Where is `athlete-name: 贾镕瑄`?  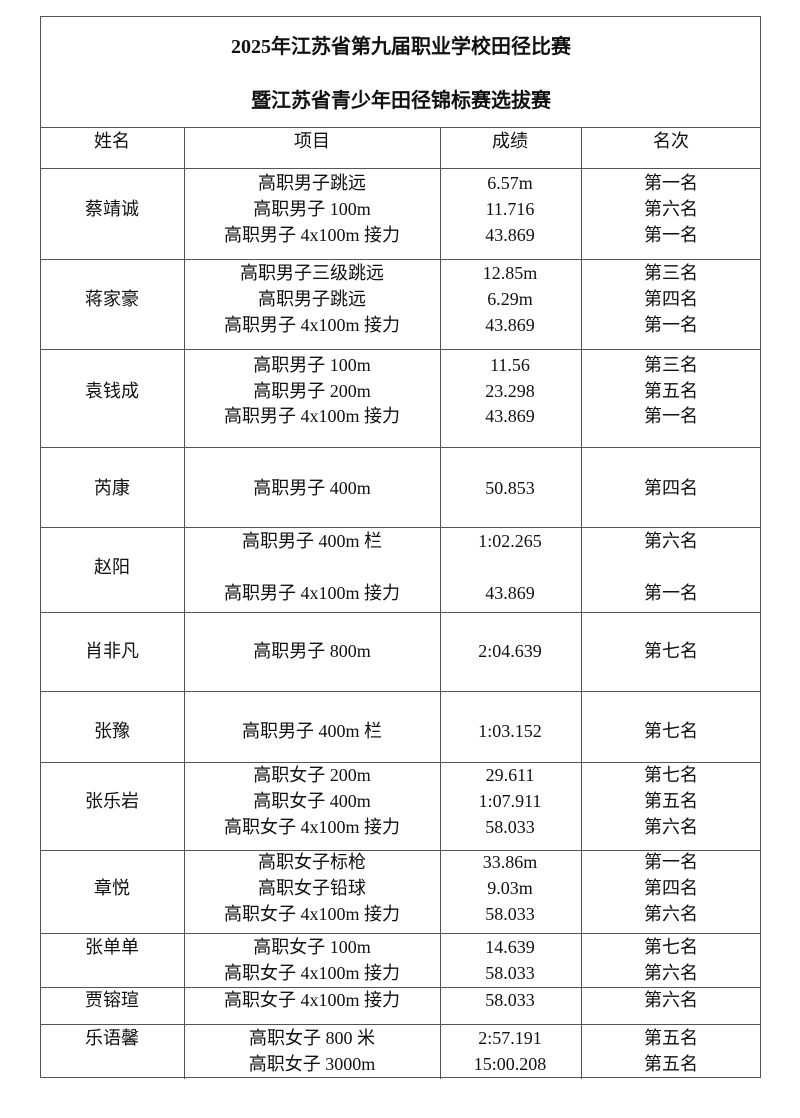 athlete-name: 贾镕瑄 is located at coordinates (112, 1000).